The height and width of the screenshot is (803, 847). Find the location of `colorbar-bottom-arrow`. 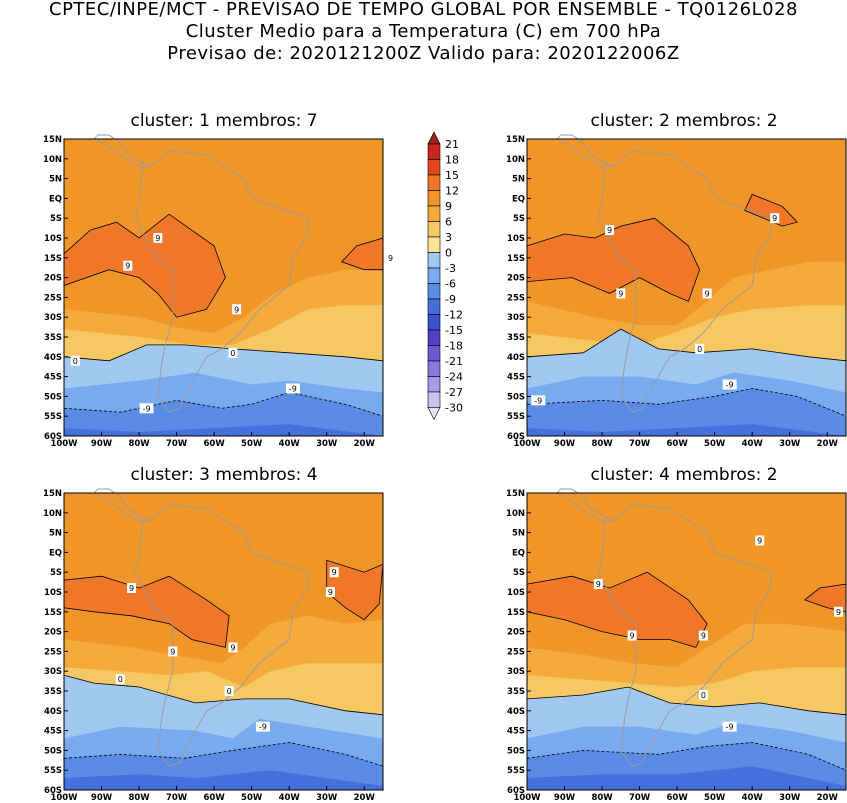

colorbar-bottom-arrow is located at coordinates (434, 414).